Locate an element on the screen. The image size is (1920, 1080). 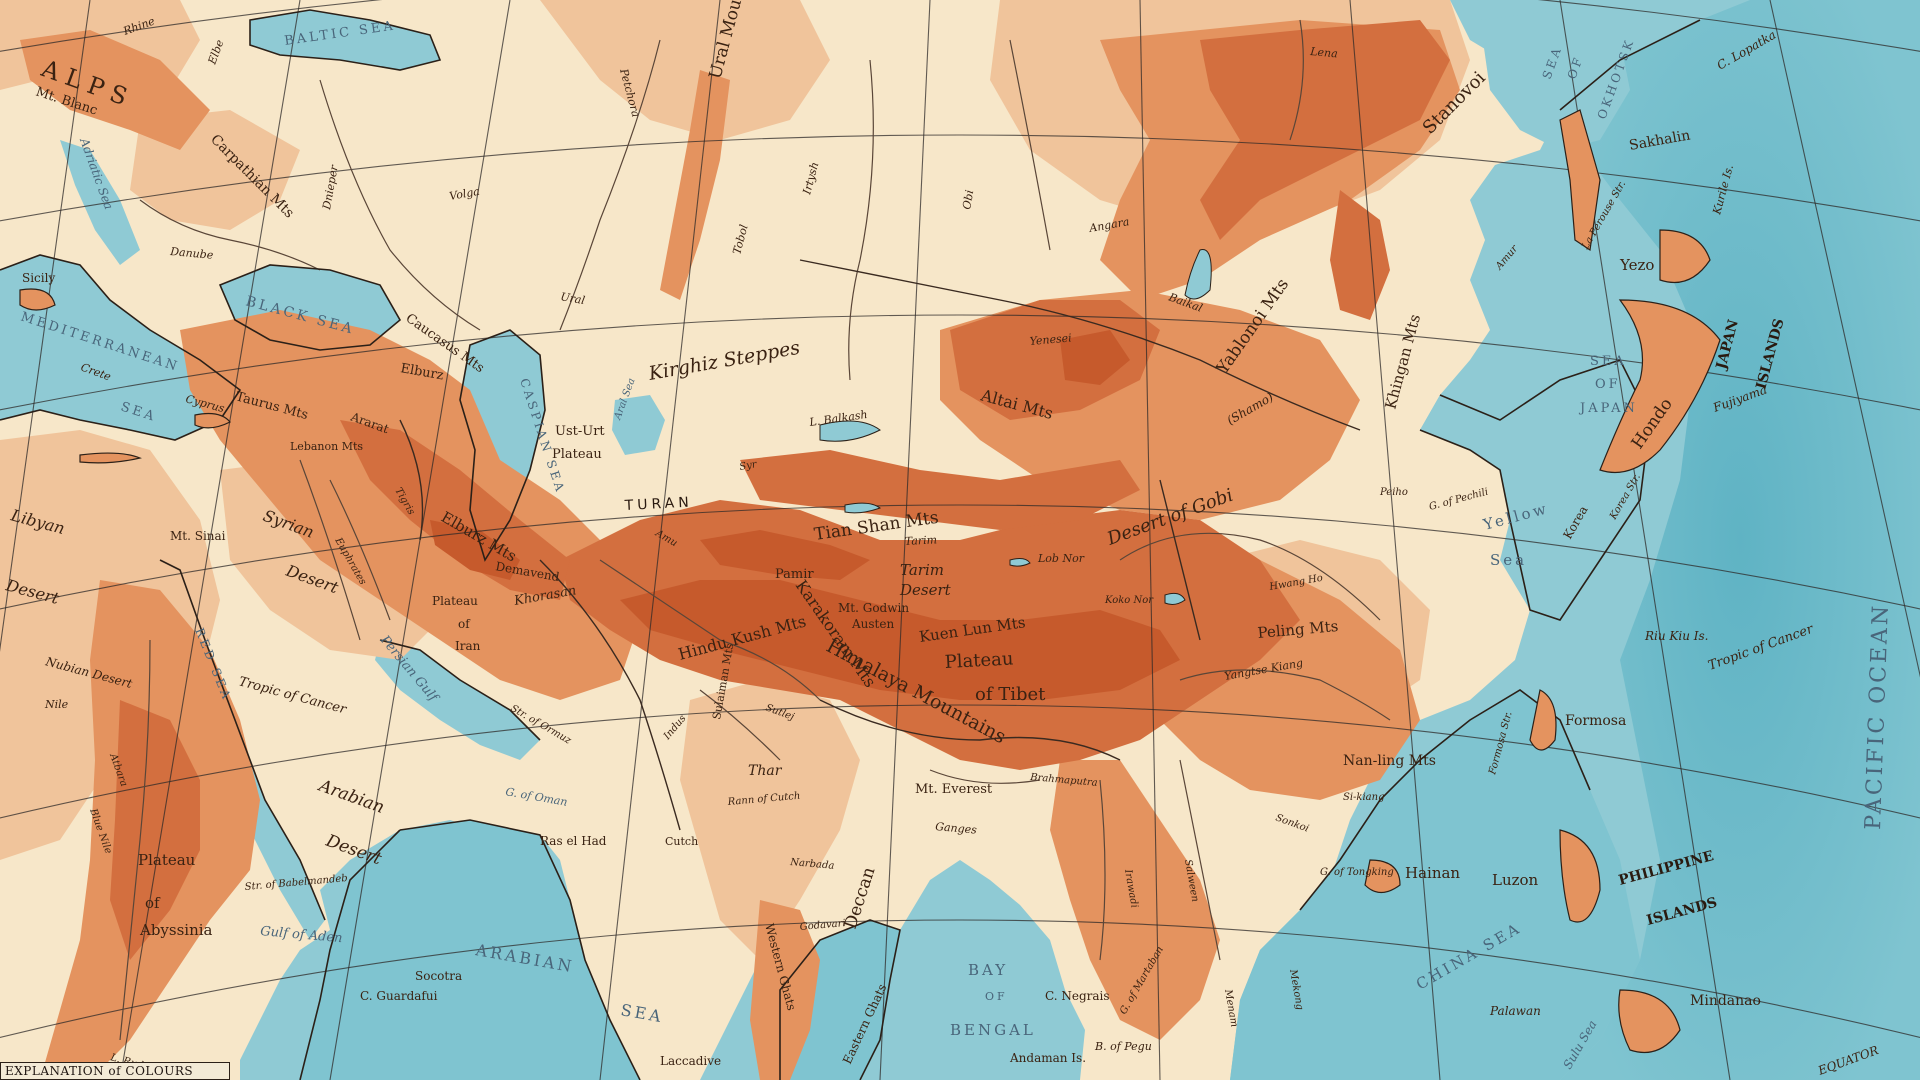
label-volga: Volga is located at coordinates (464, 194).